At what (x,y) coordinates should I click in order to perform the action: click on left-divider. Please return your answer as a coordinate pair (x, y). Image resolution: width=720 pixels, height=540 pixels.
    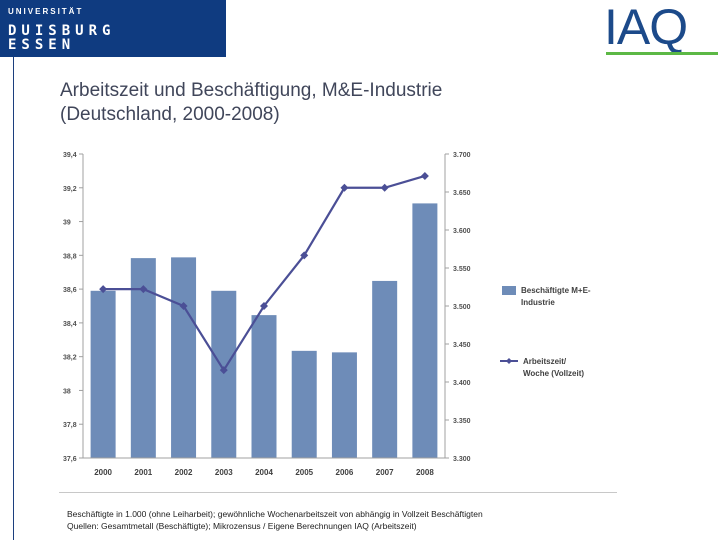
    Looking at the image, I should click on (13, 298).